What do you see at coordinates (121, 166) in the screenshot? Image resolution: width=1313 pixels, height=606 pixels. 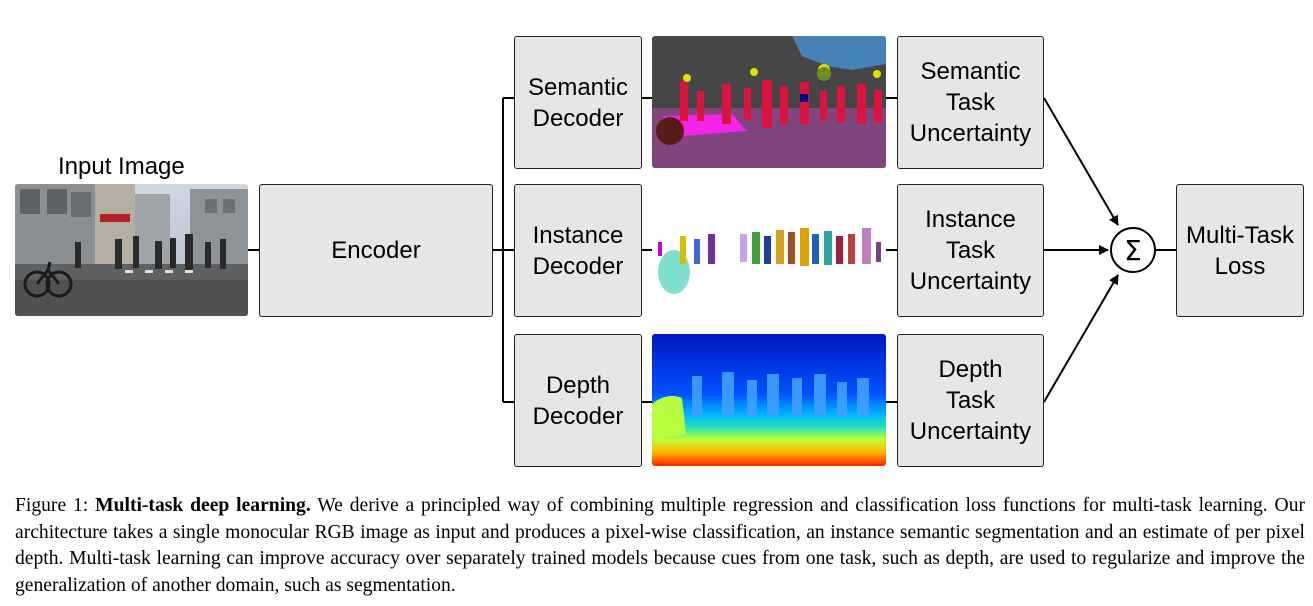 I see `input-image-label: Input Image` at bounding box center [121, 166].